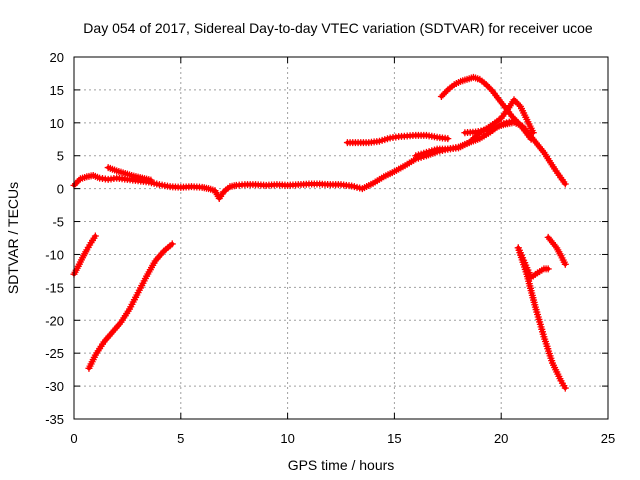 This screenshot has width=640, height=480. I want to click on x-tick-labels: 0 5 10 15 20 25, so click(342, 438).